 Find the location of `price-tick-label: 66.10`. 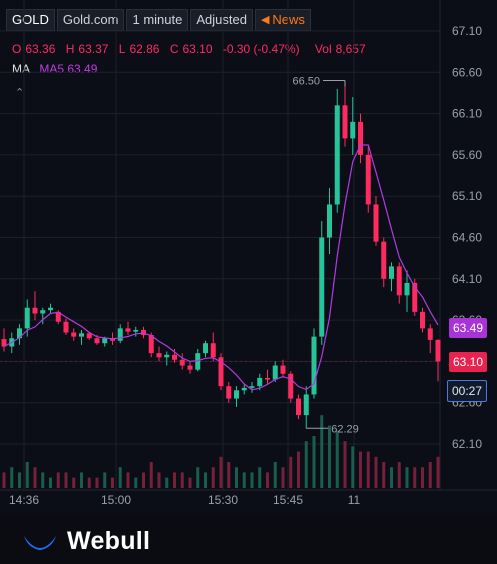

price-tick-label: 66.10 is located at coordinates (467, 114).